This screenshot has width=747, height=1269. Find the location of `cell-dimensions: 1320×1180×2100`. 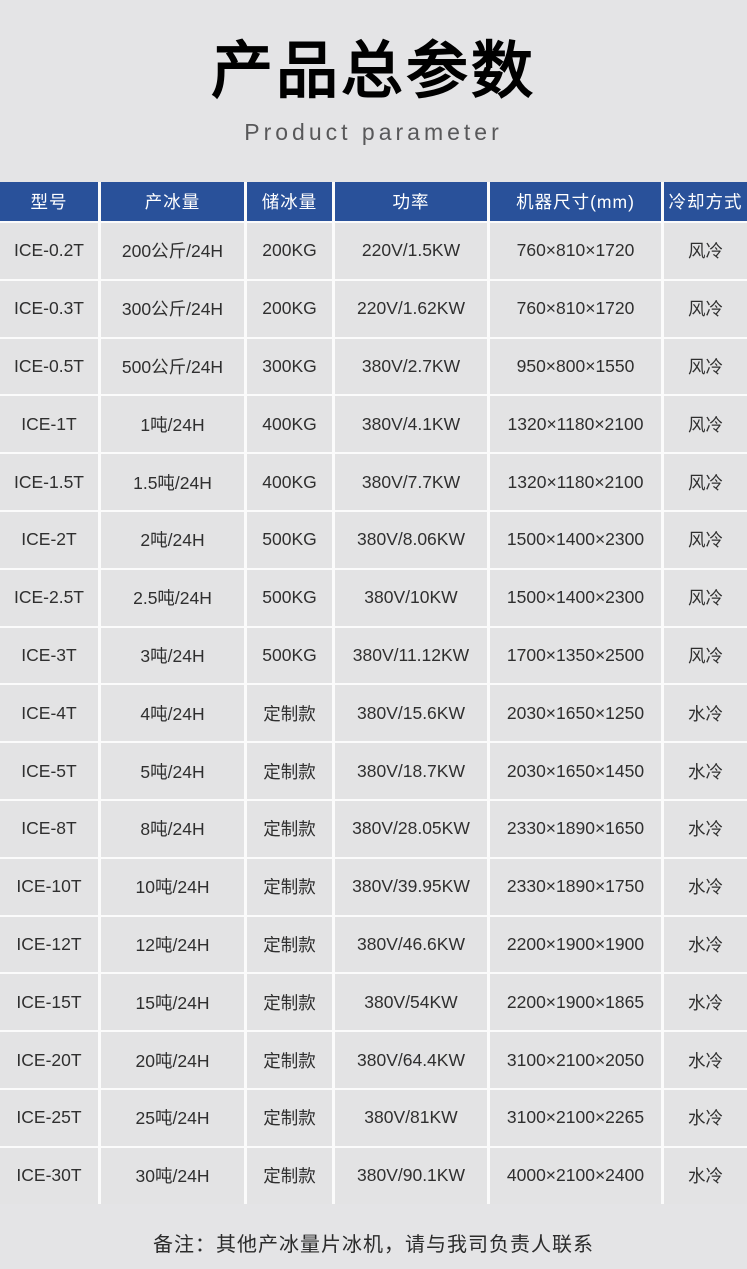

cell-dimensions: 1320×1180×2100 is located at coordinates (575, 424).